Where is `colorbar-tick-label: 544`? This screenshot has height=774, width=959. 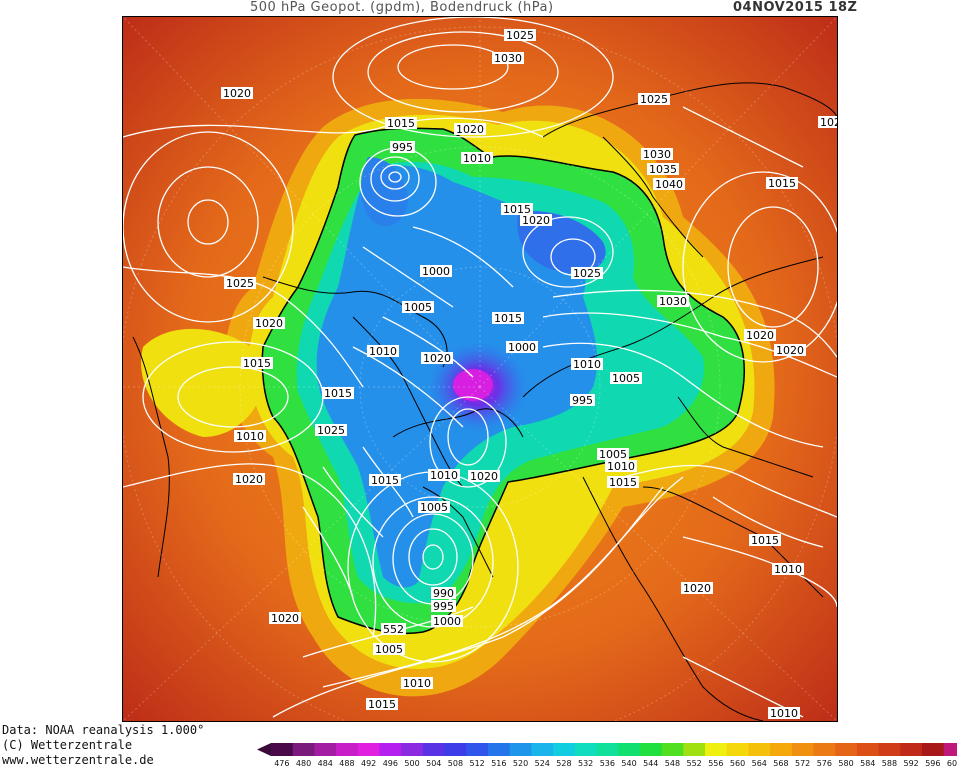
colorbar-tick-label: 544 is located at coordinates (650, 763).